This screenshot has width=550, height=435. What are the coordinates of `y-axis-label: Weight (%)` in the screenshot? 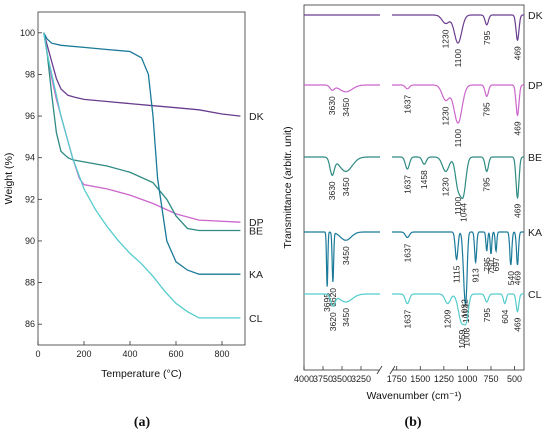 It's located at (9, 179).